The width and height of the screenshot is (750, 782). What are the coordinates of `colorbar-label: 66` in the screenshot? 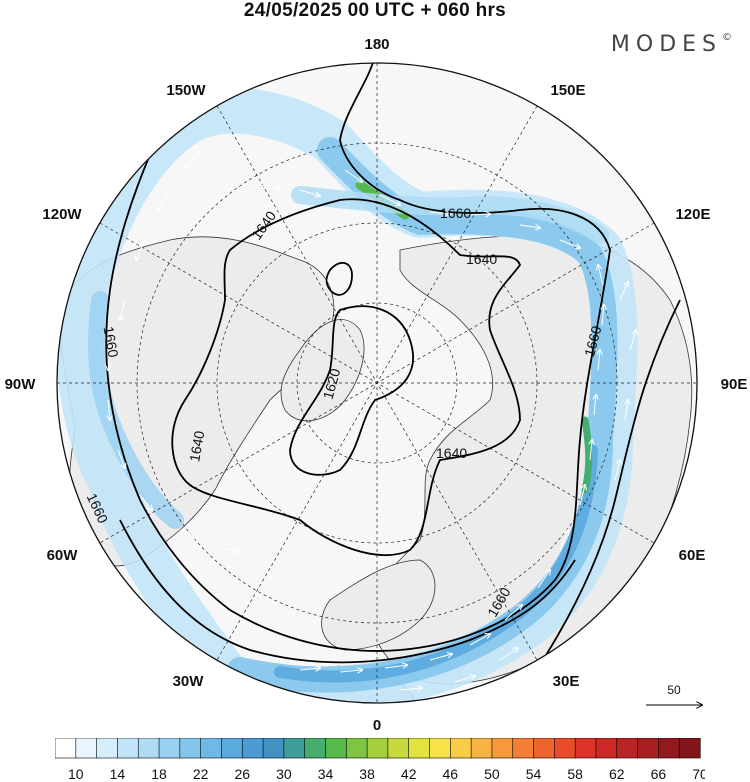 It's located at (659, 774).